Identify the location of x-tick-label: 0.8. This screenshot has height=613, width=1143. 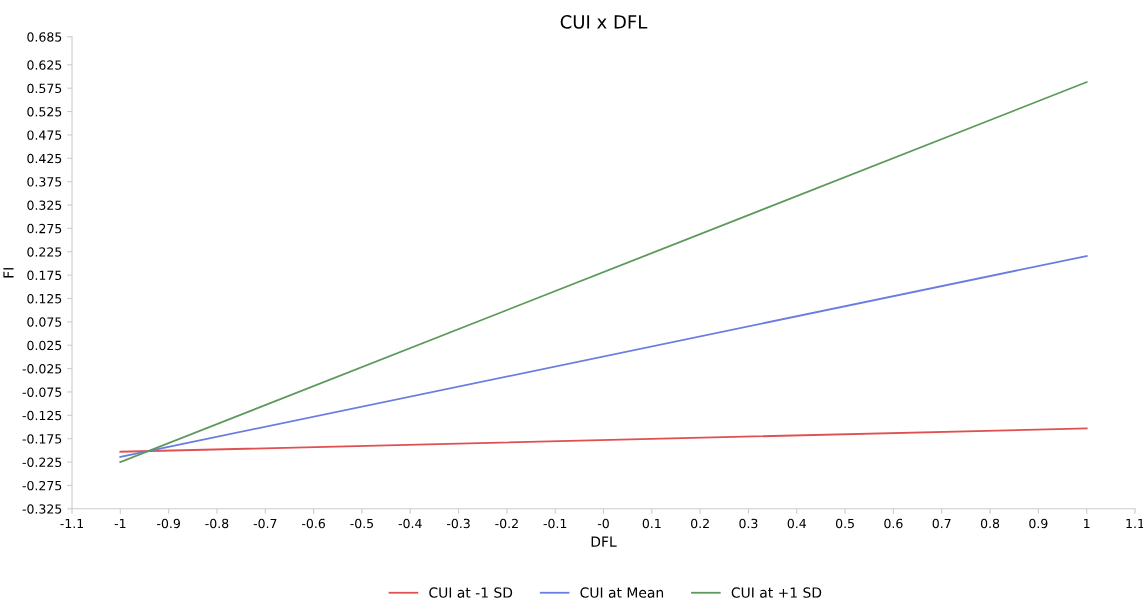
(990, 523).